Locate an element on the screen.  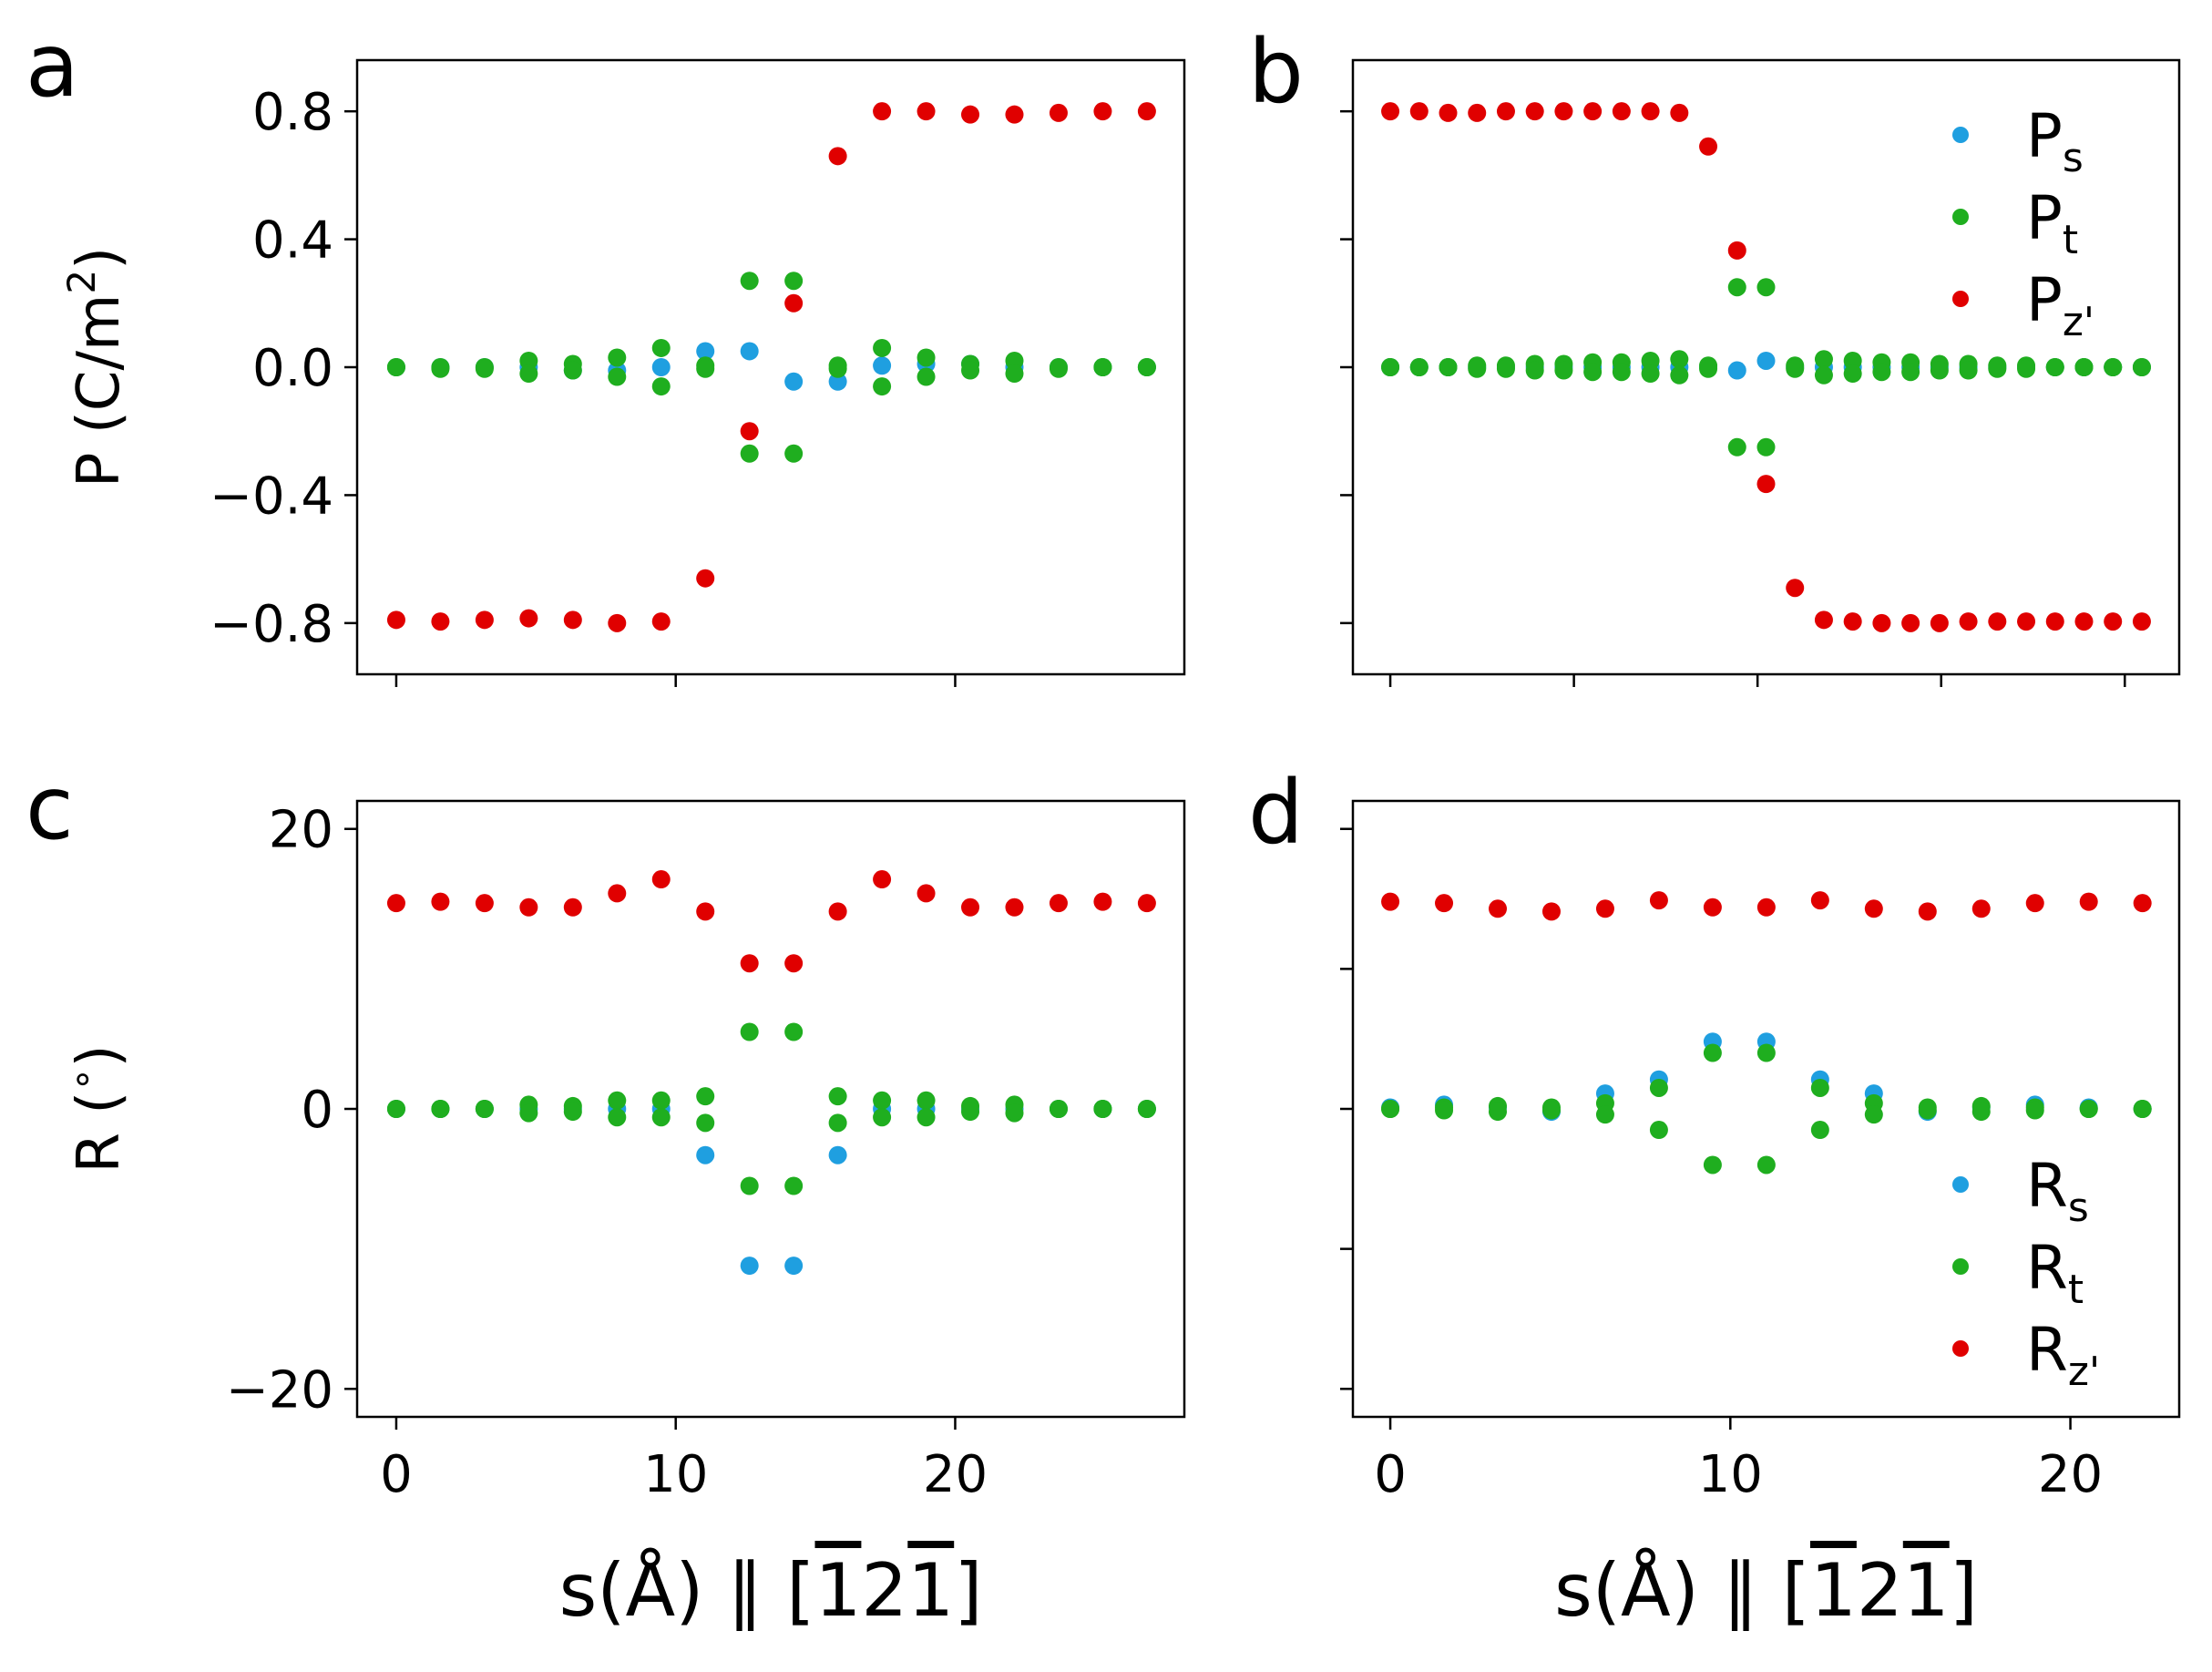
y-tick-label: −20 is located at coordinates (279, 1390).